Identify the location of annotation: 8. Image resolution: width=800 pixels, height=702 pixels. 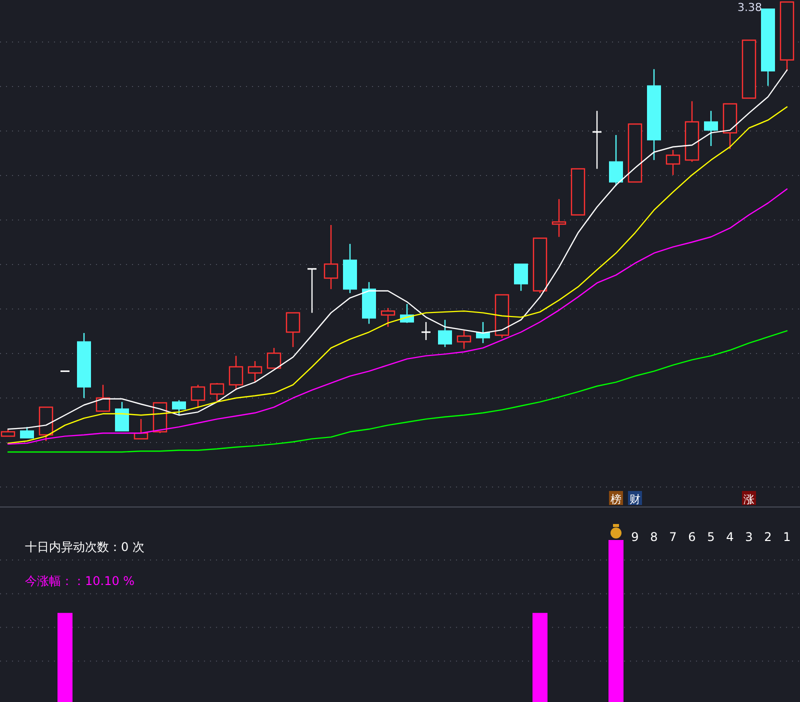
(654, 537).